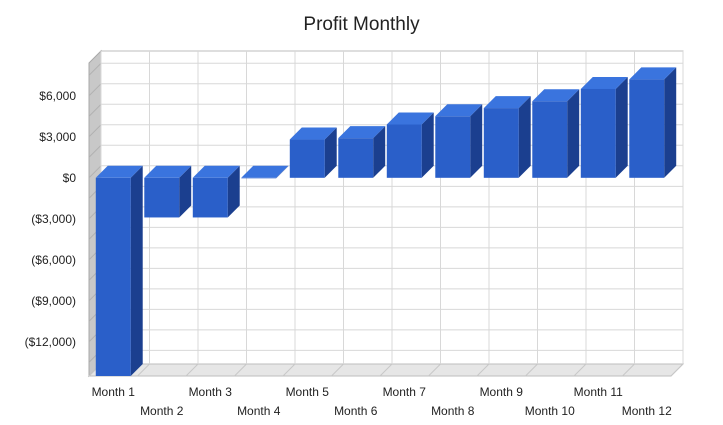  Describe the element at coordinates (308, 392) in the screenshot. I see `x-tick-label: Month 5` at that location.